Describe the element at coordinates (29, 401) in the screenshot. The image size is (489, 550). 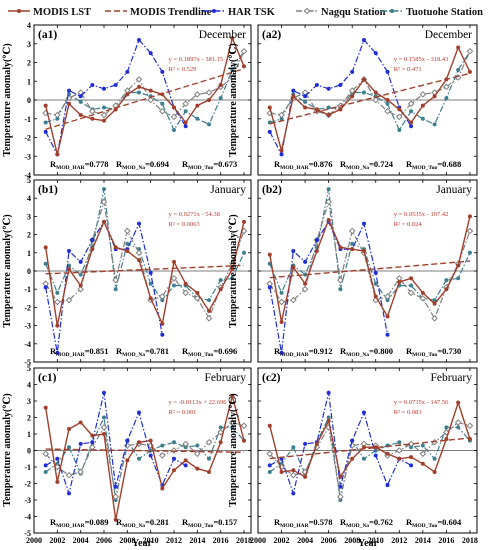
I see `y-tick-label: 3` at that location.